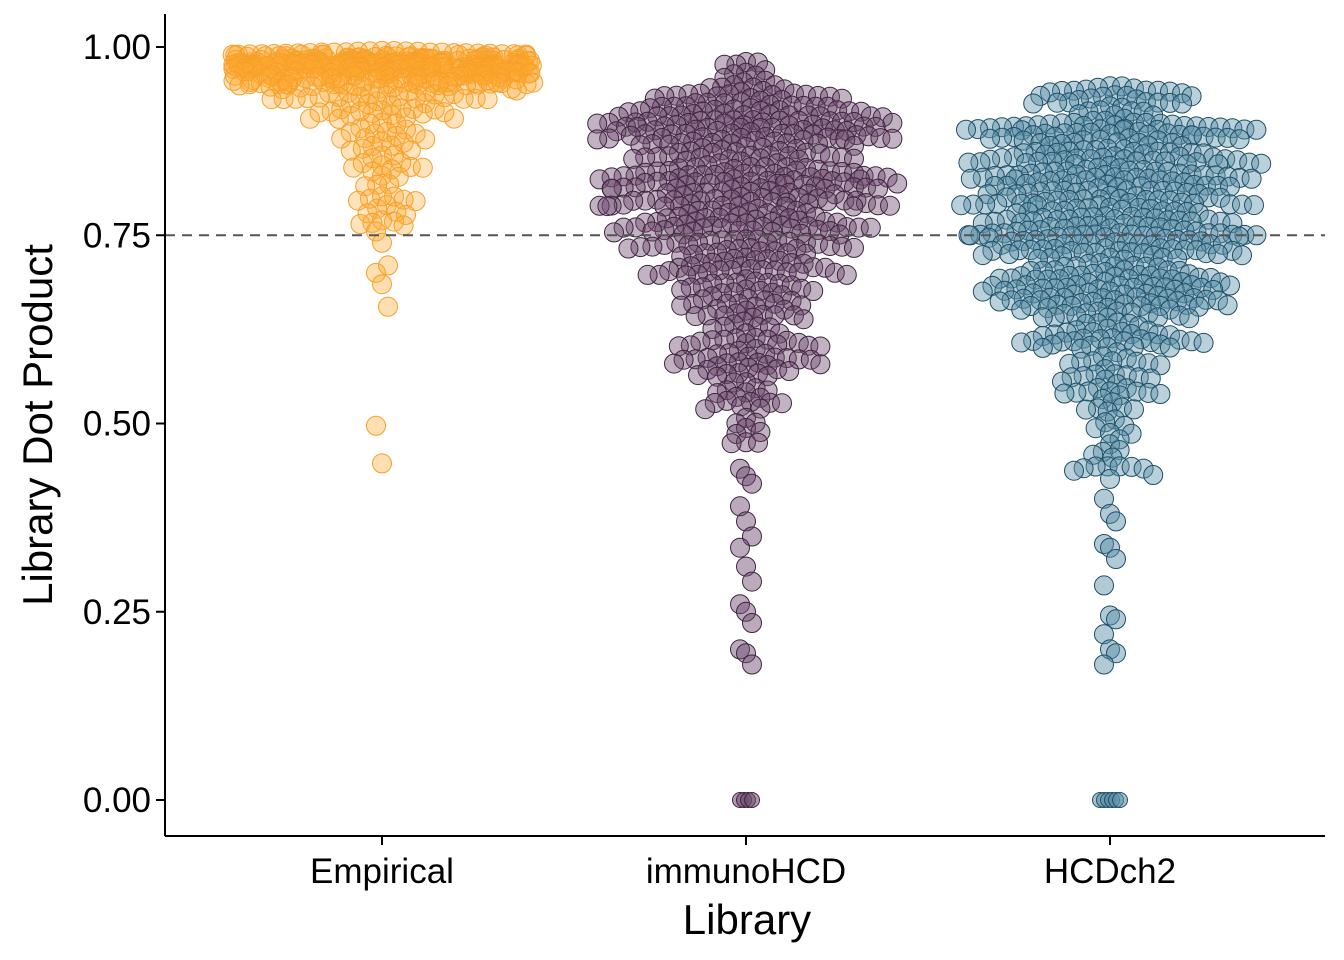 This screenshot has height=960, width=1344. What do you see at coordinates (117, 800) in the screenshot?
I see `y-tick-label: 0.00` at bounding box center [117, 800].